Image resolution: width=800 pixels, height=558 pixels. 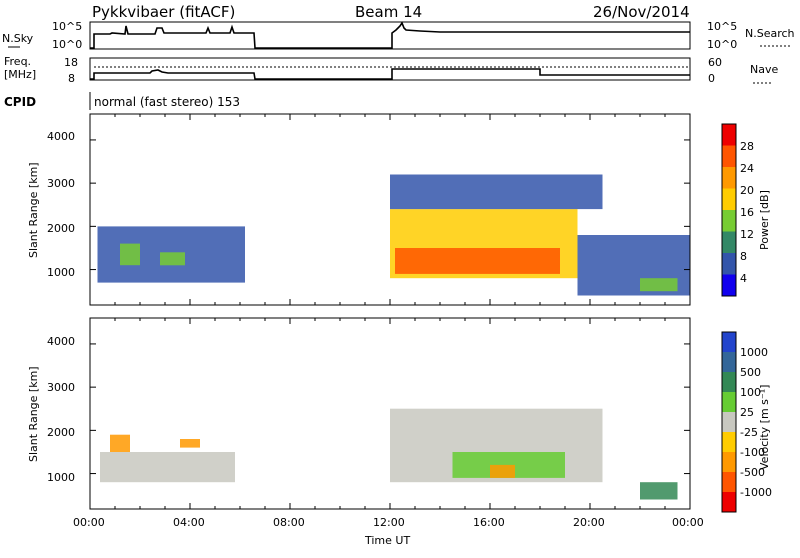 I want to click on velocity-cbar-label-m100: -100, so click(x=752, y=452).